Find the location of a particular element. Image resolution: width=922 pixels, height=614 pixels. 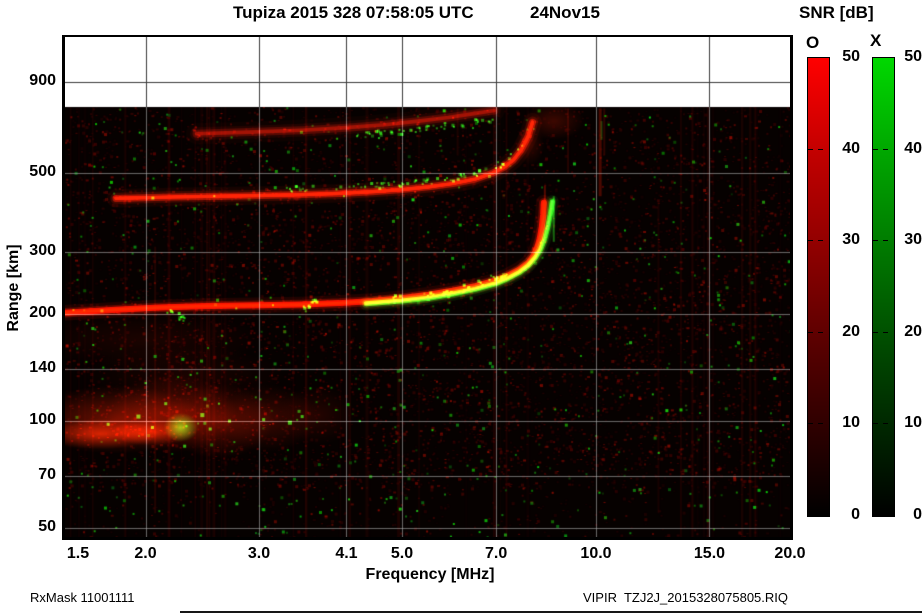

plot-border-left is located at coordinates (63, 287).